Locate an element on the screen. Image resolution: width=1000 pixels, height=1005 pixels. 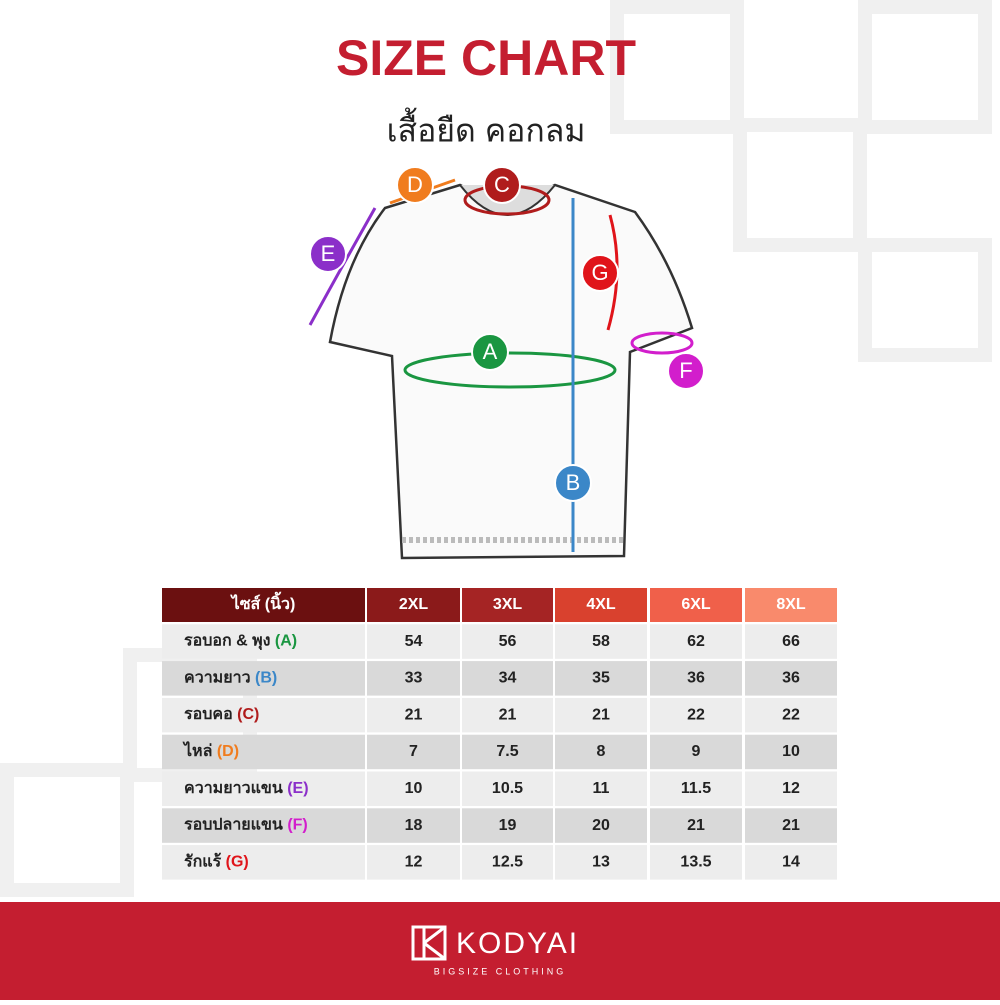
value: 8 is located at coordinates (601, 751).